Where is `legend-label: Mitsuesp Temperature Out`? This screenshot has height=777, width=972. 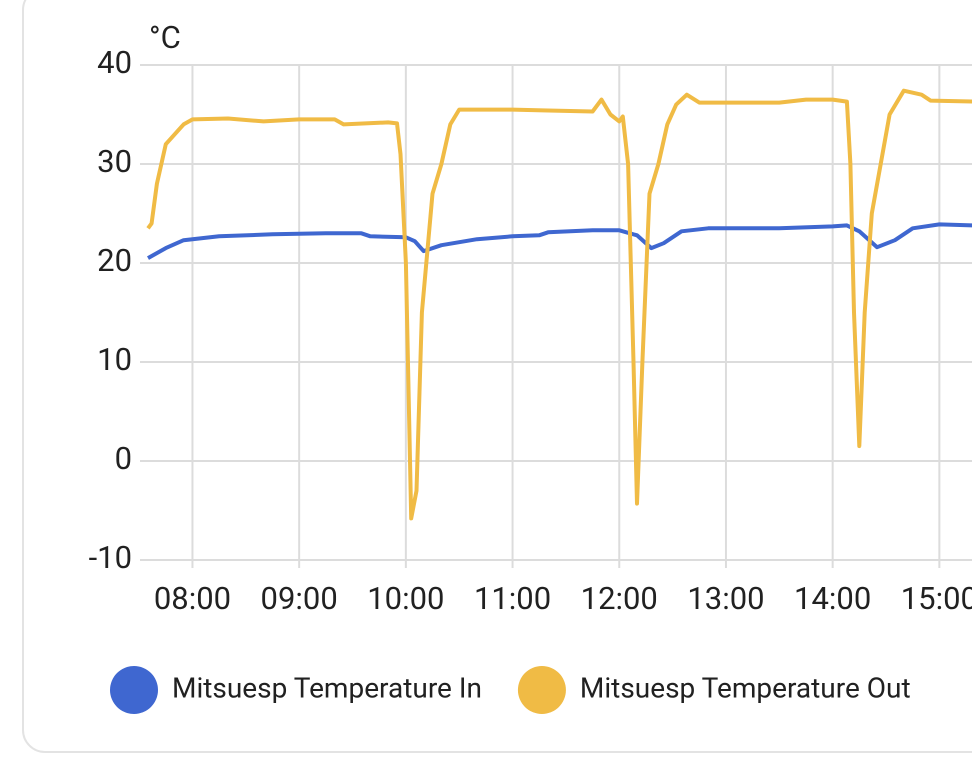 legend-label: Mitsuesp Temperature Out is located at coordinates (745, 687).